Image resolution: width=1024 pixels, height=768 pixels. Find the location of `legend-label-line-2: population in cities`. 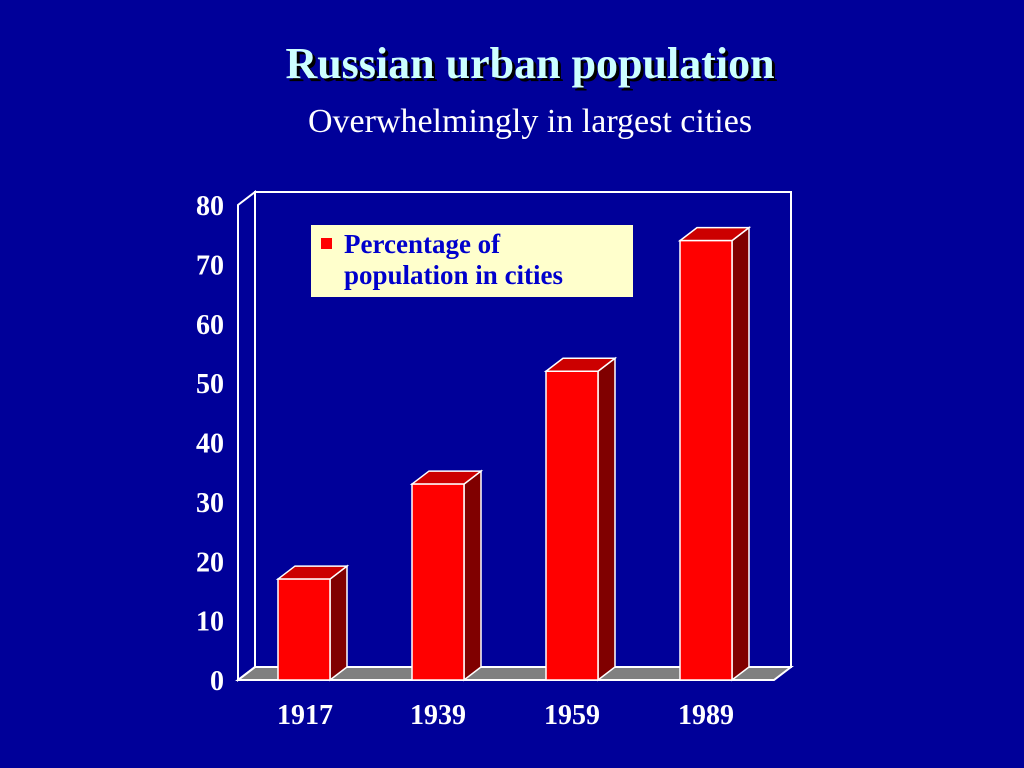

legend-label-line-2: population in cities is located at coordinates (454, 275).